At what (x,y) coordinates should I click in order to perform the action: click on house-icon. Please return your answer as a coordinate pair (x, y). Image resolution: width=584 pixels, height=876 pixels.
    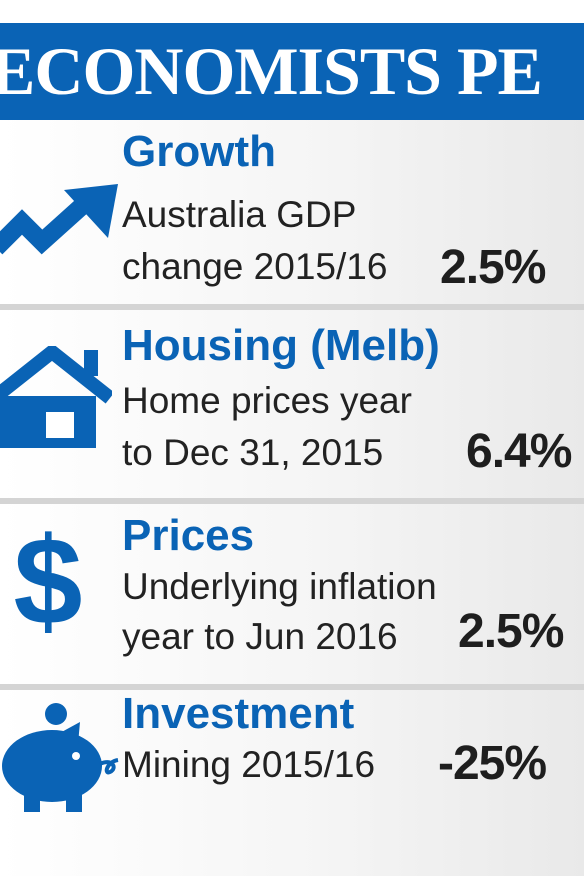
    Looking at the image, I should click on (56, 401).